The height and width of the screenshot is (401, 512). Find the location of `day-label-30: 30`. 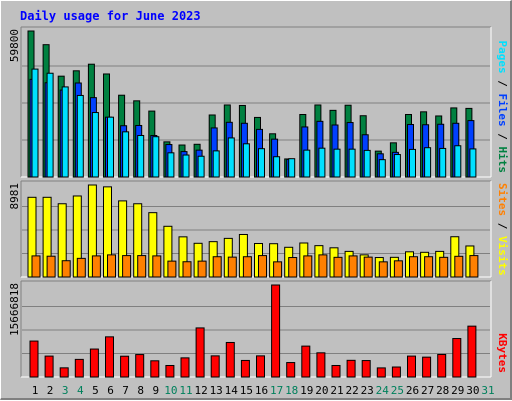

day-label-30: 30 is located at coordinates (472, 390).